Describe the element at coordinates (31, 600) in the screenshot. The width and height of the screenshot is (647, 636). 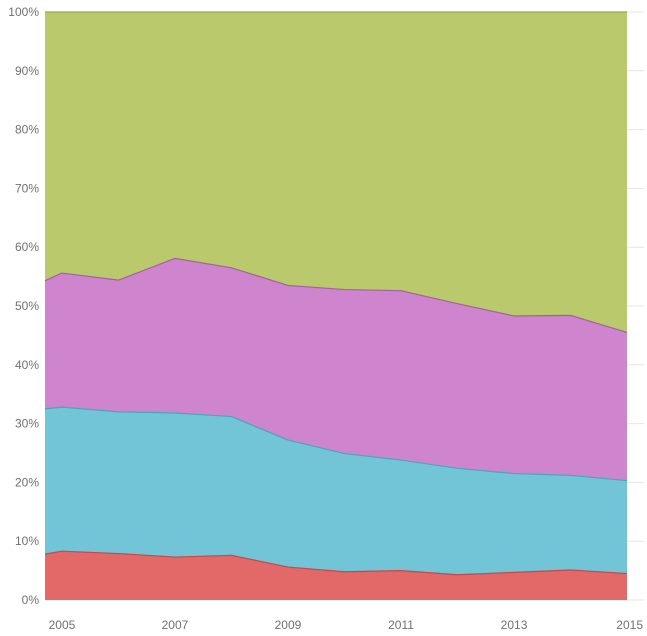
I see `y-tick-label-0: 0%` at that location.